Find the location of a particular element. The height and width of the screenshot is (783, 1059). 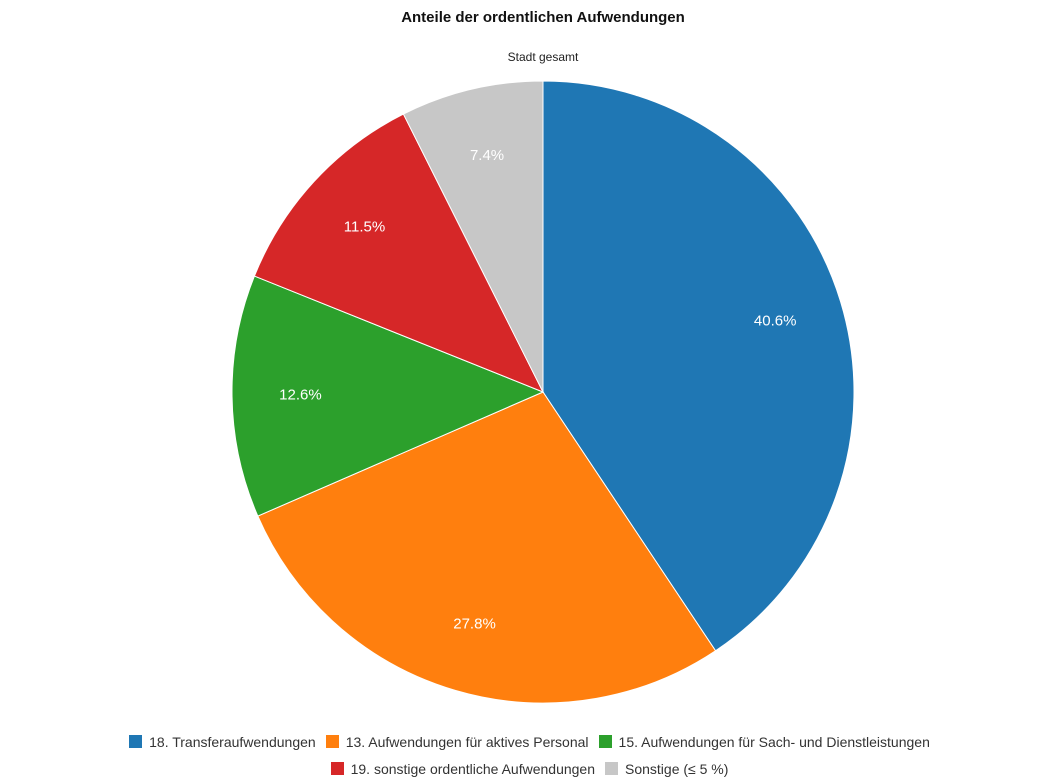

legend-label: 13. Aufwendungen für aktives Personal is located at coordinates (467, 741).